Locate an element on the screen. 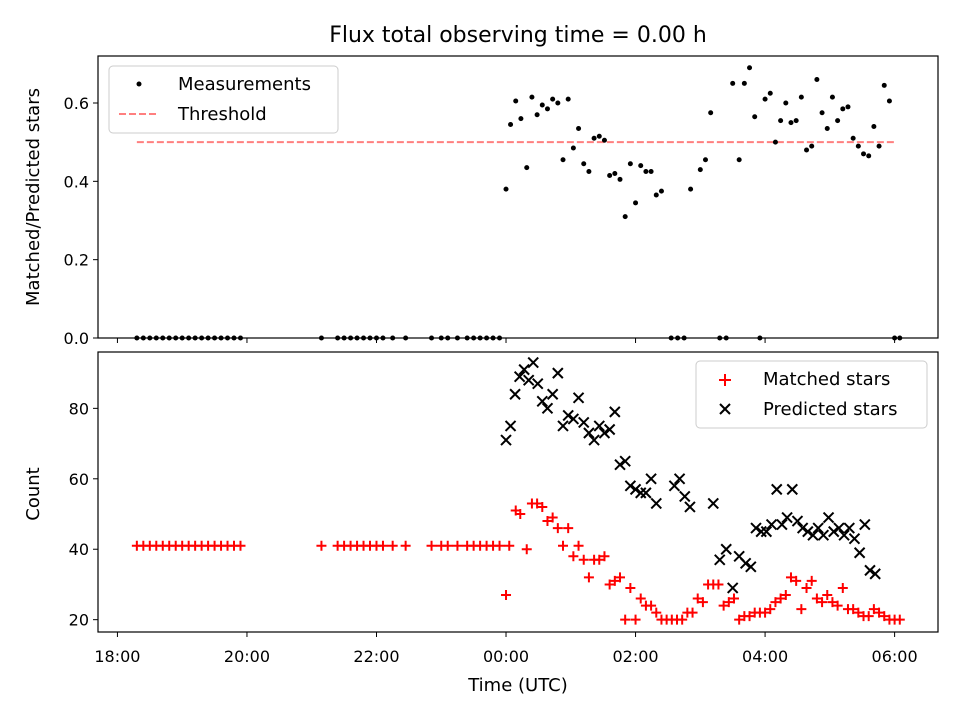 This screenshot has height=720, width=960. bottom-xtick-label: 02:00 is located at coordinates (635, 656).